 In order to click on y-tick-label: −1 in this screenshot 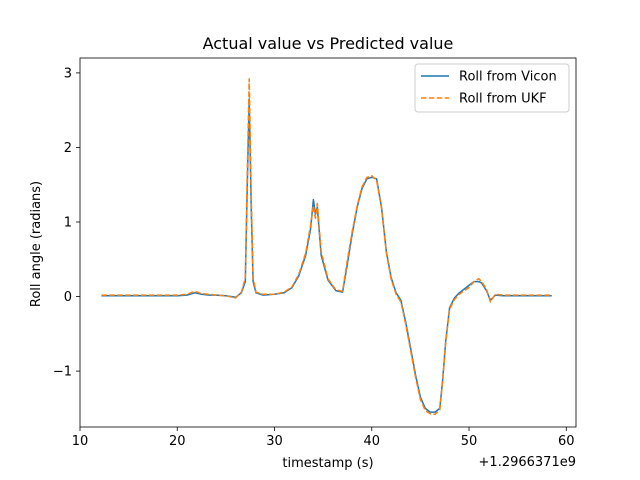, I will do `click(62, 372)`.